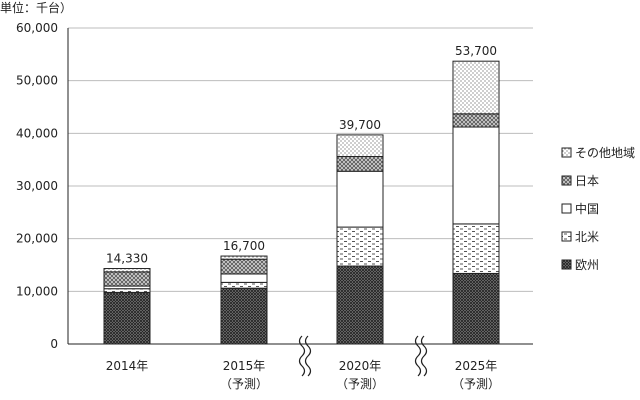  What do you see at coordinates (244, 366) in the screenshot?
I see `x-tick-label: 2015年` at bounding box center [244, 366].